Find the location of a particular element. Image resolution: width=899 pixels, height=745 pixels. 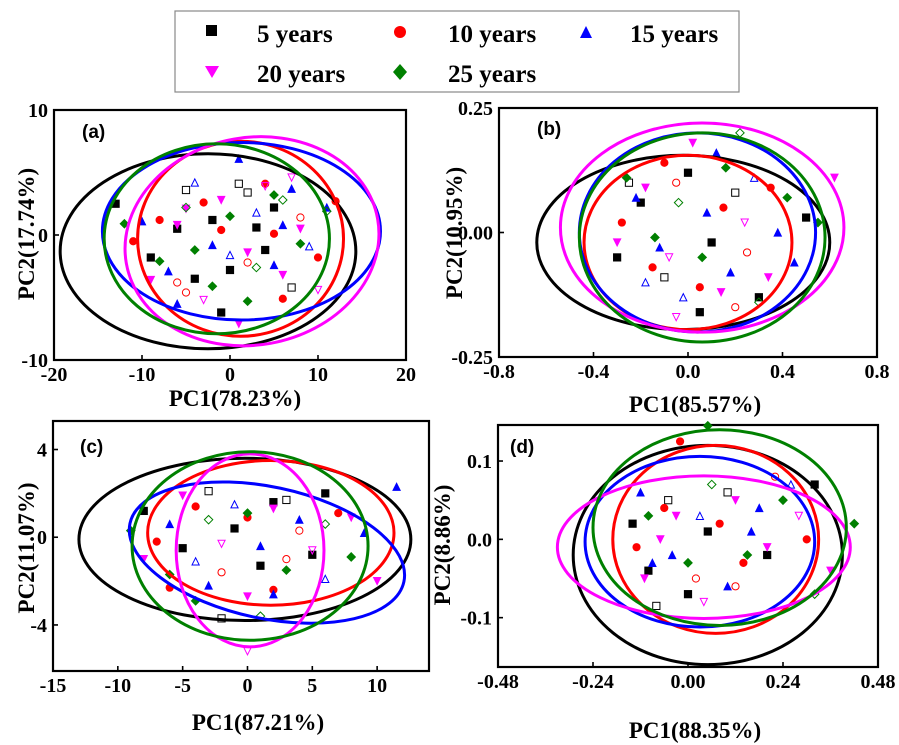

y-tick-label: -0.25 is located at coordinates (472, 358).